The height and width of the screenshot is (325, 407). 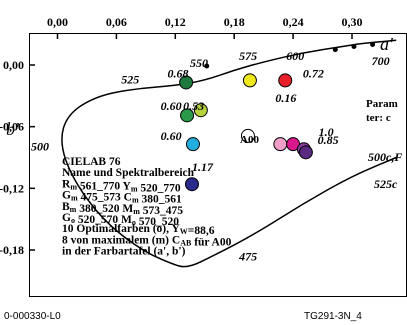 What do you see at coordinates (191, 184) in the screenshot?
I see `point-blue` at bounding box center [191, 184].